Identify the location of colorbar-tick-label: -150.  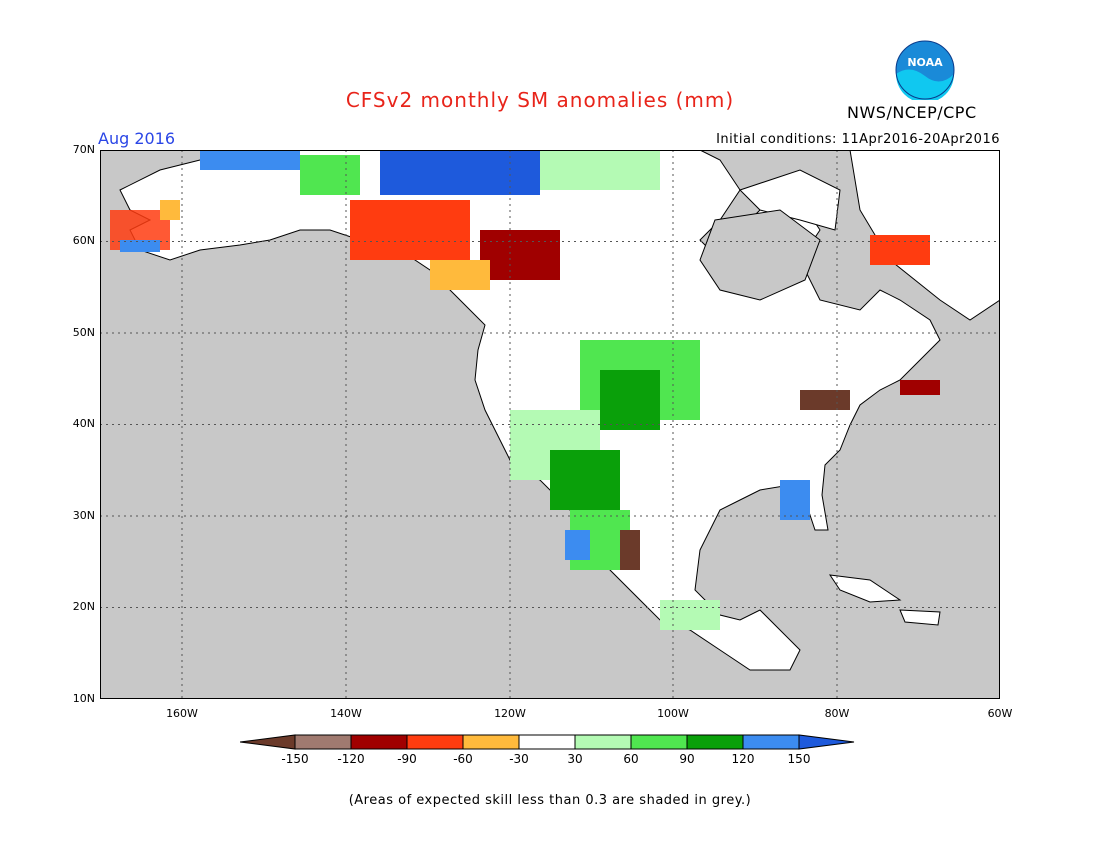
(295, 759).